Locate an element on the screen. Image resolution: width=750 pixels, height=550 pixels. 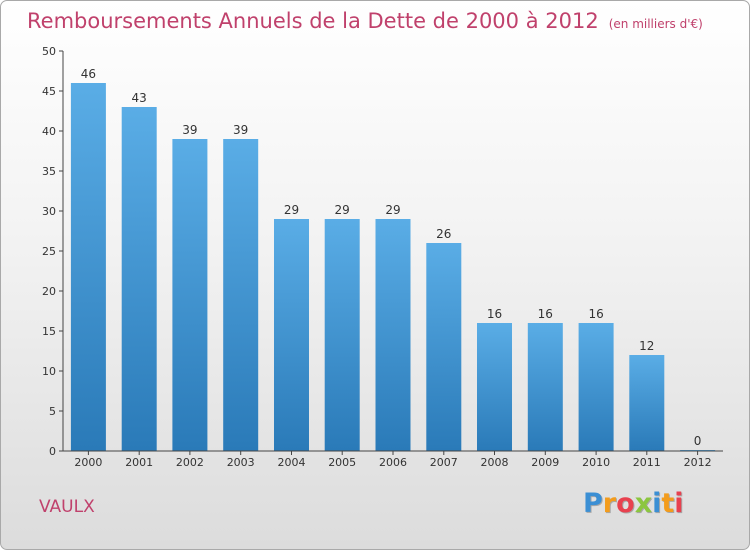
value-label-2006: 29 is located at coordinates (392, 210).